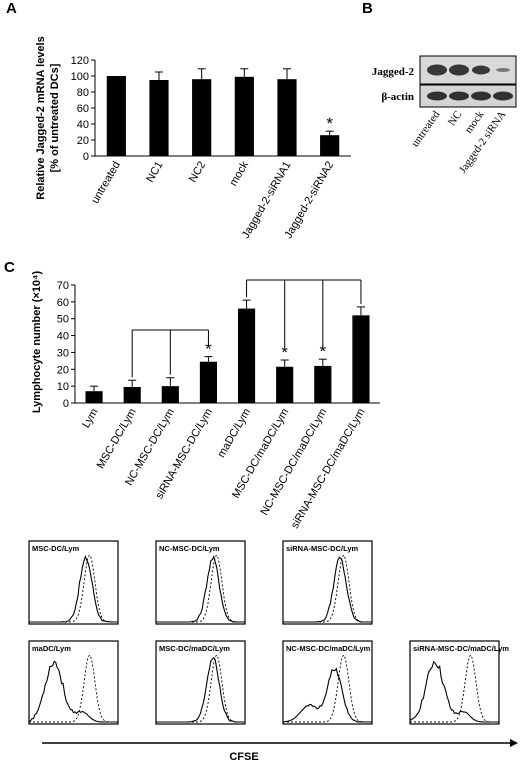  What do you see at coordinates (80, 77) in the screenshot?
I see `y-tick-label: 100` at bounding box center [80, 77].